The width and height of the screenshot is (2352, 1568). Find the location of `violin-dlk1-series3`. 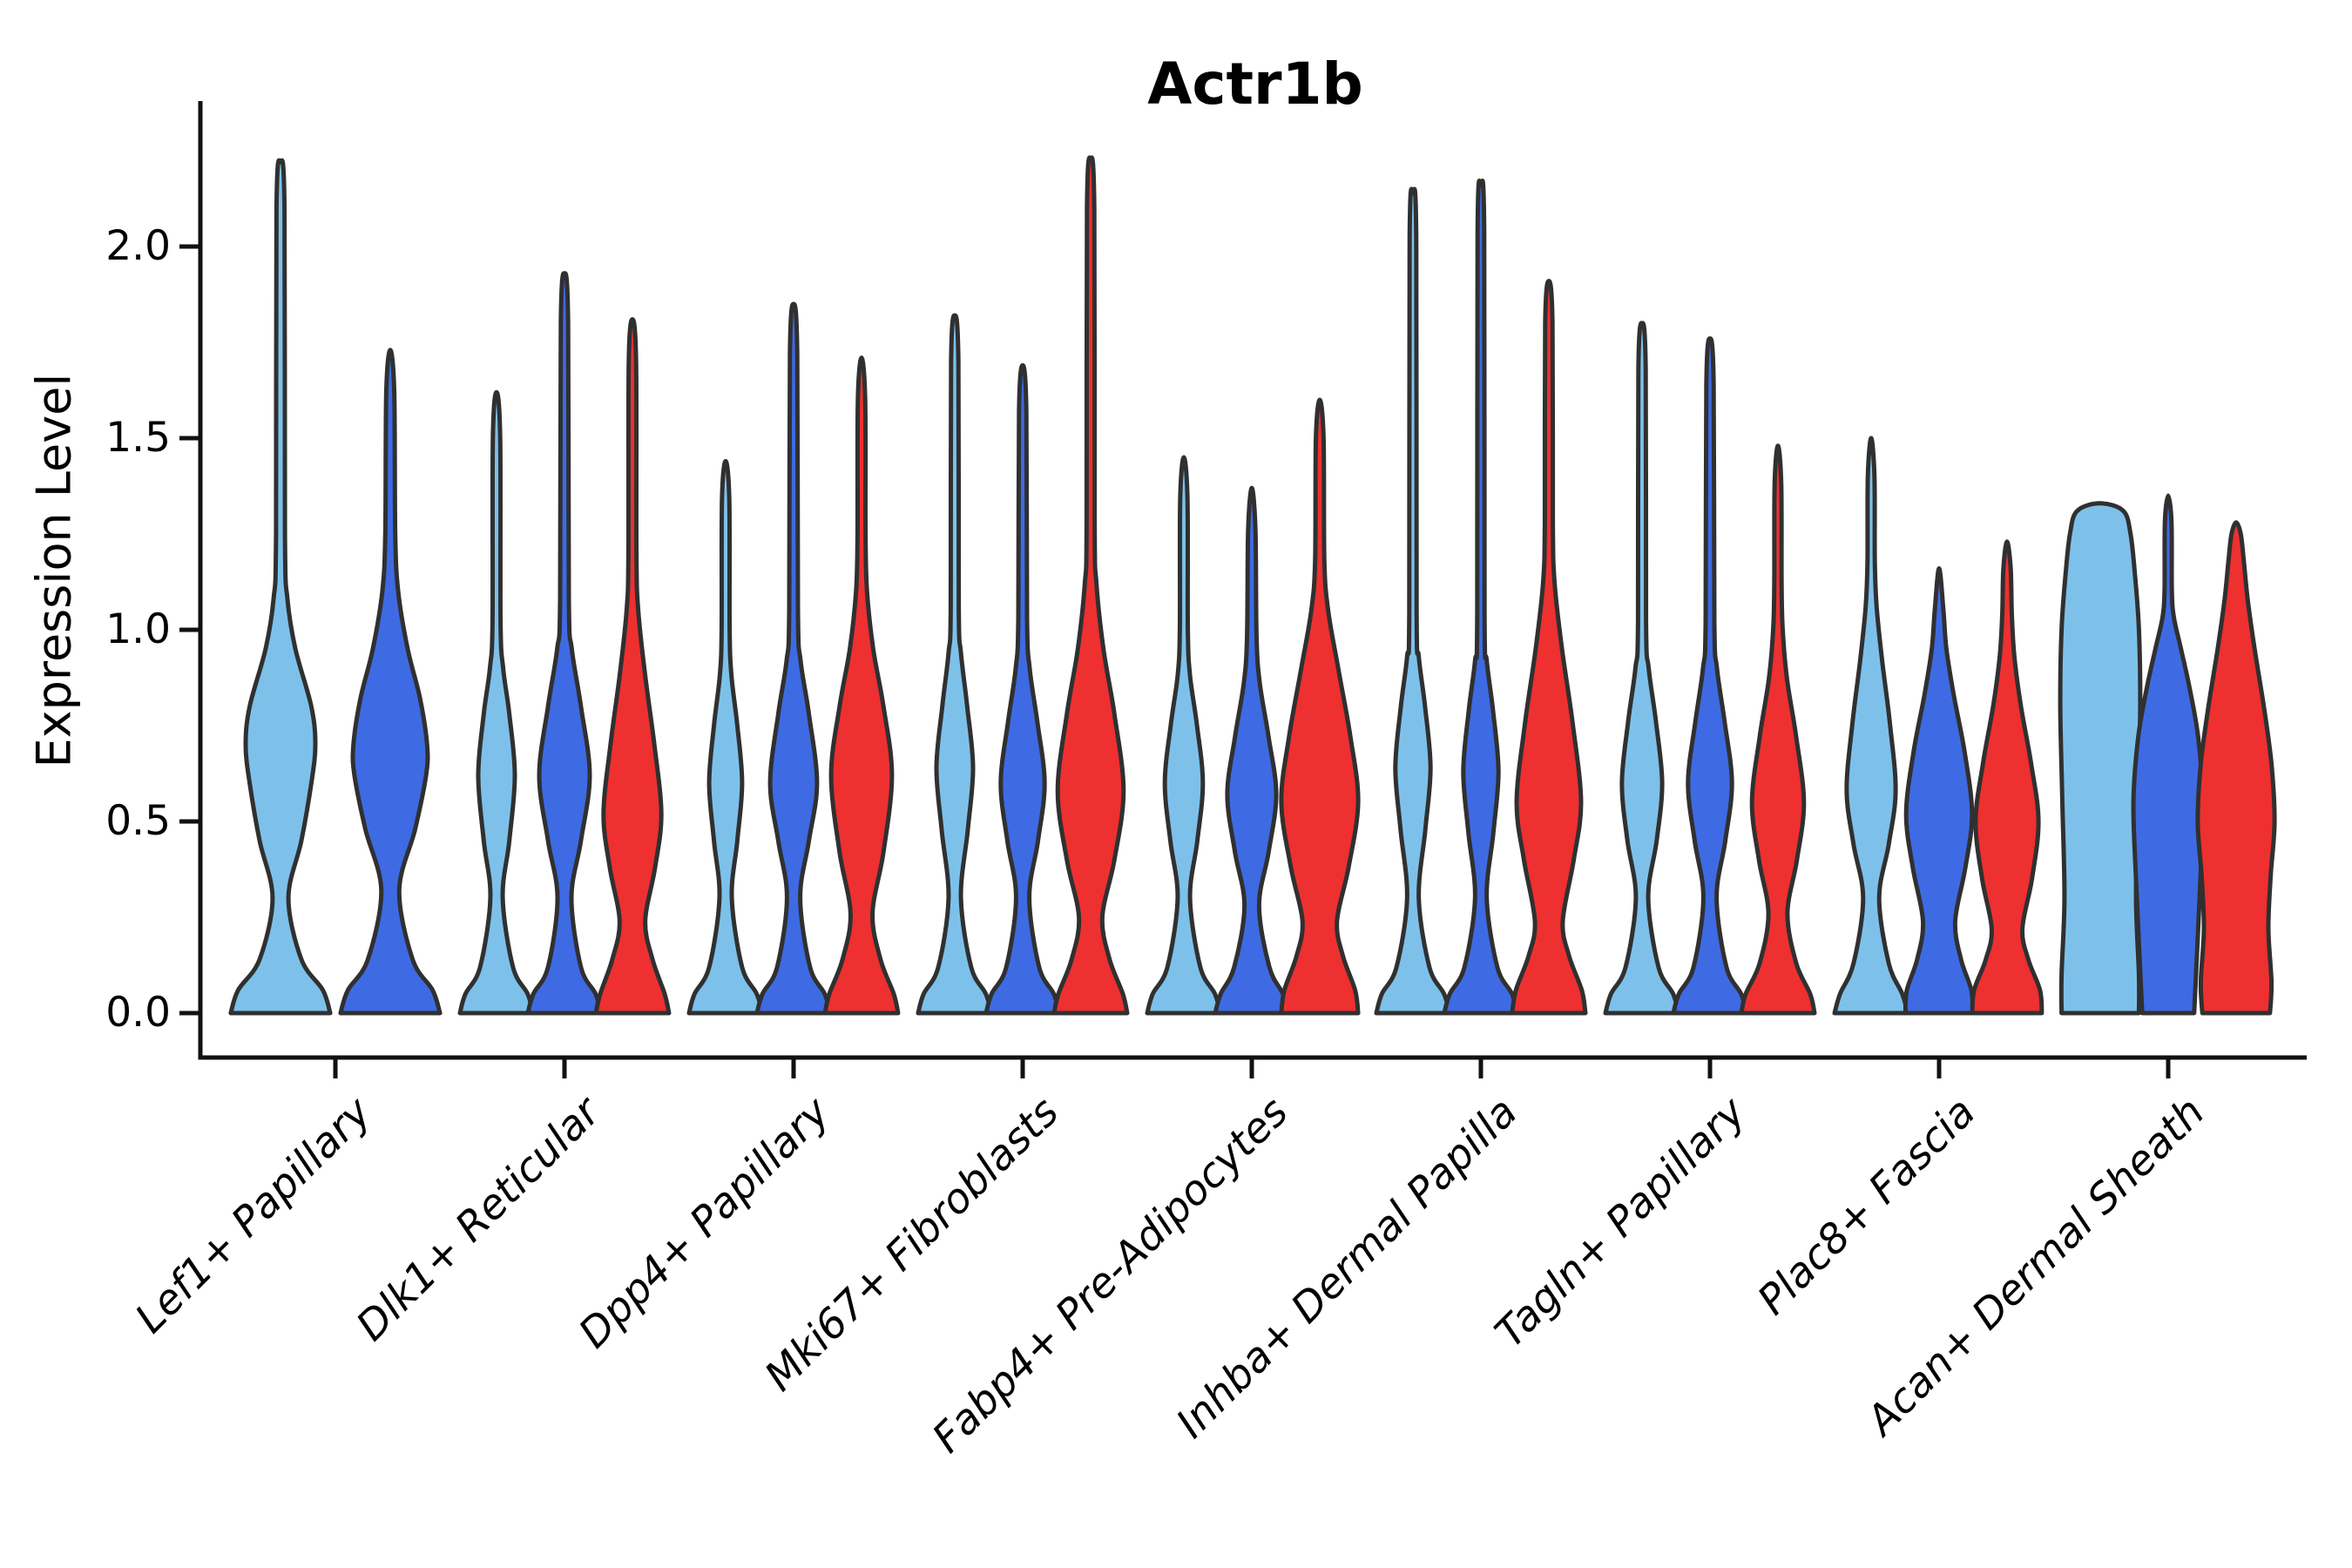

violin-dlk1-series3 is located at coordinates (633, 667).